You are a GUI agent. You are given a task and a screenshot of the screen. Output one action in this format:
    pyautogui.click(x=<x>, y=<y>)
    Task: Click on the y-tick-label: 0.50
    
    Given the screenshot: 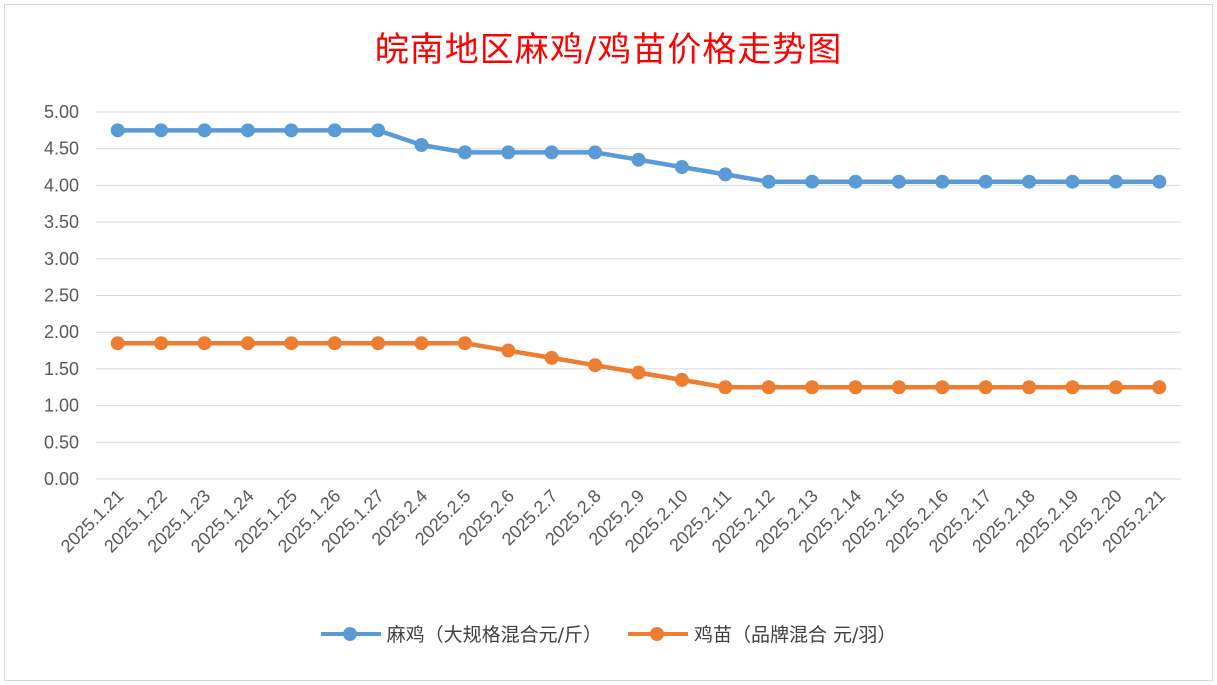 What is the action you would take?
    pyautogui.click(x=61, y=442)
    